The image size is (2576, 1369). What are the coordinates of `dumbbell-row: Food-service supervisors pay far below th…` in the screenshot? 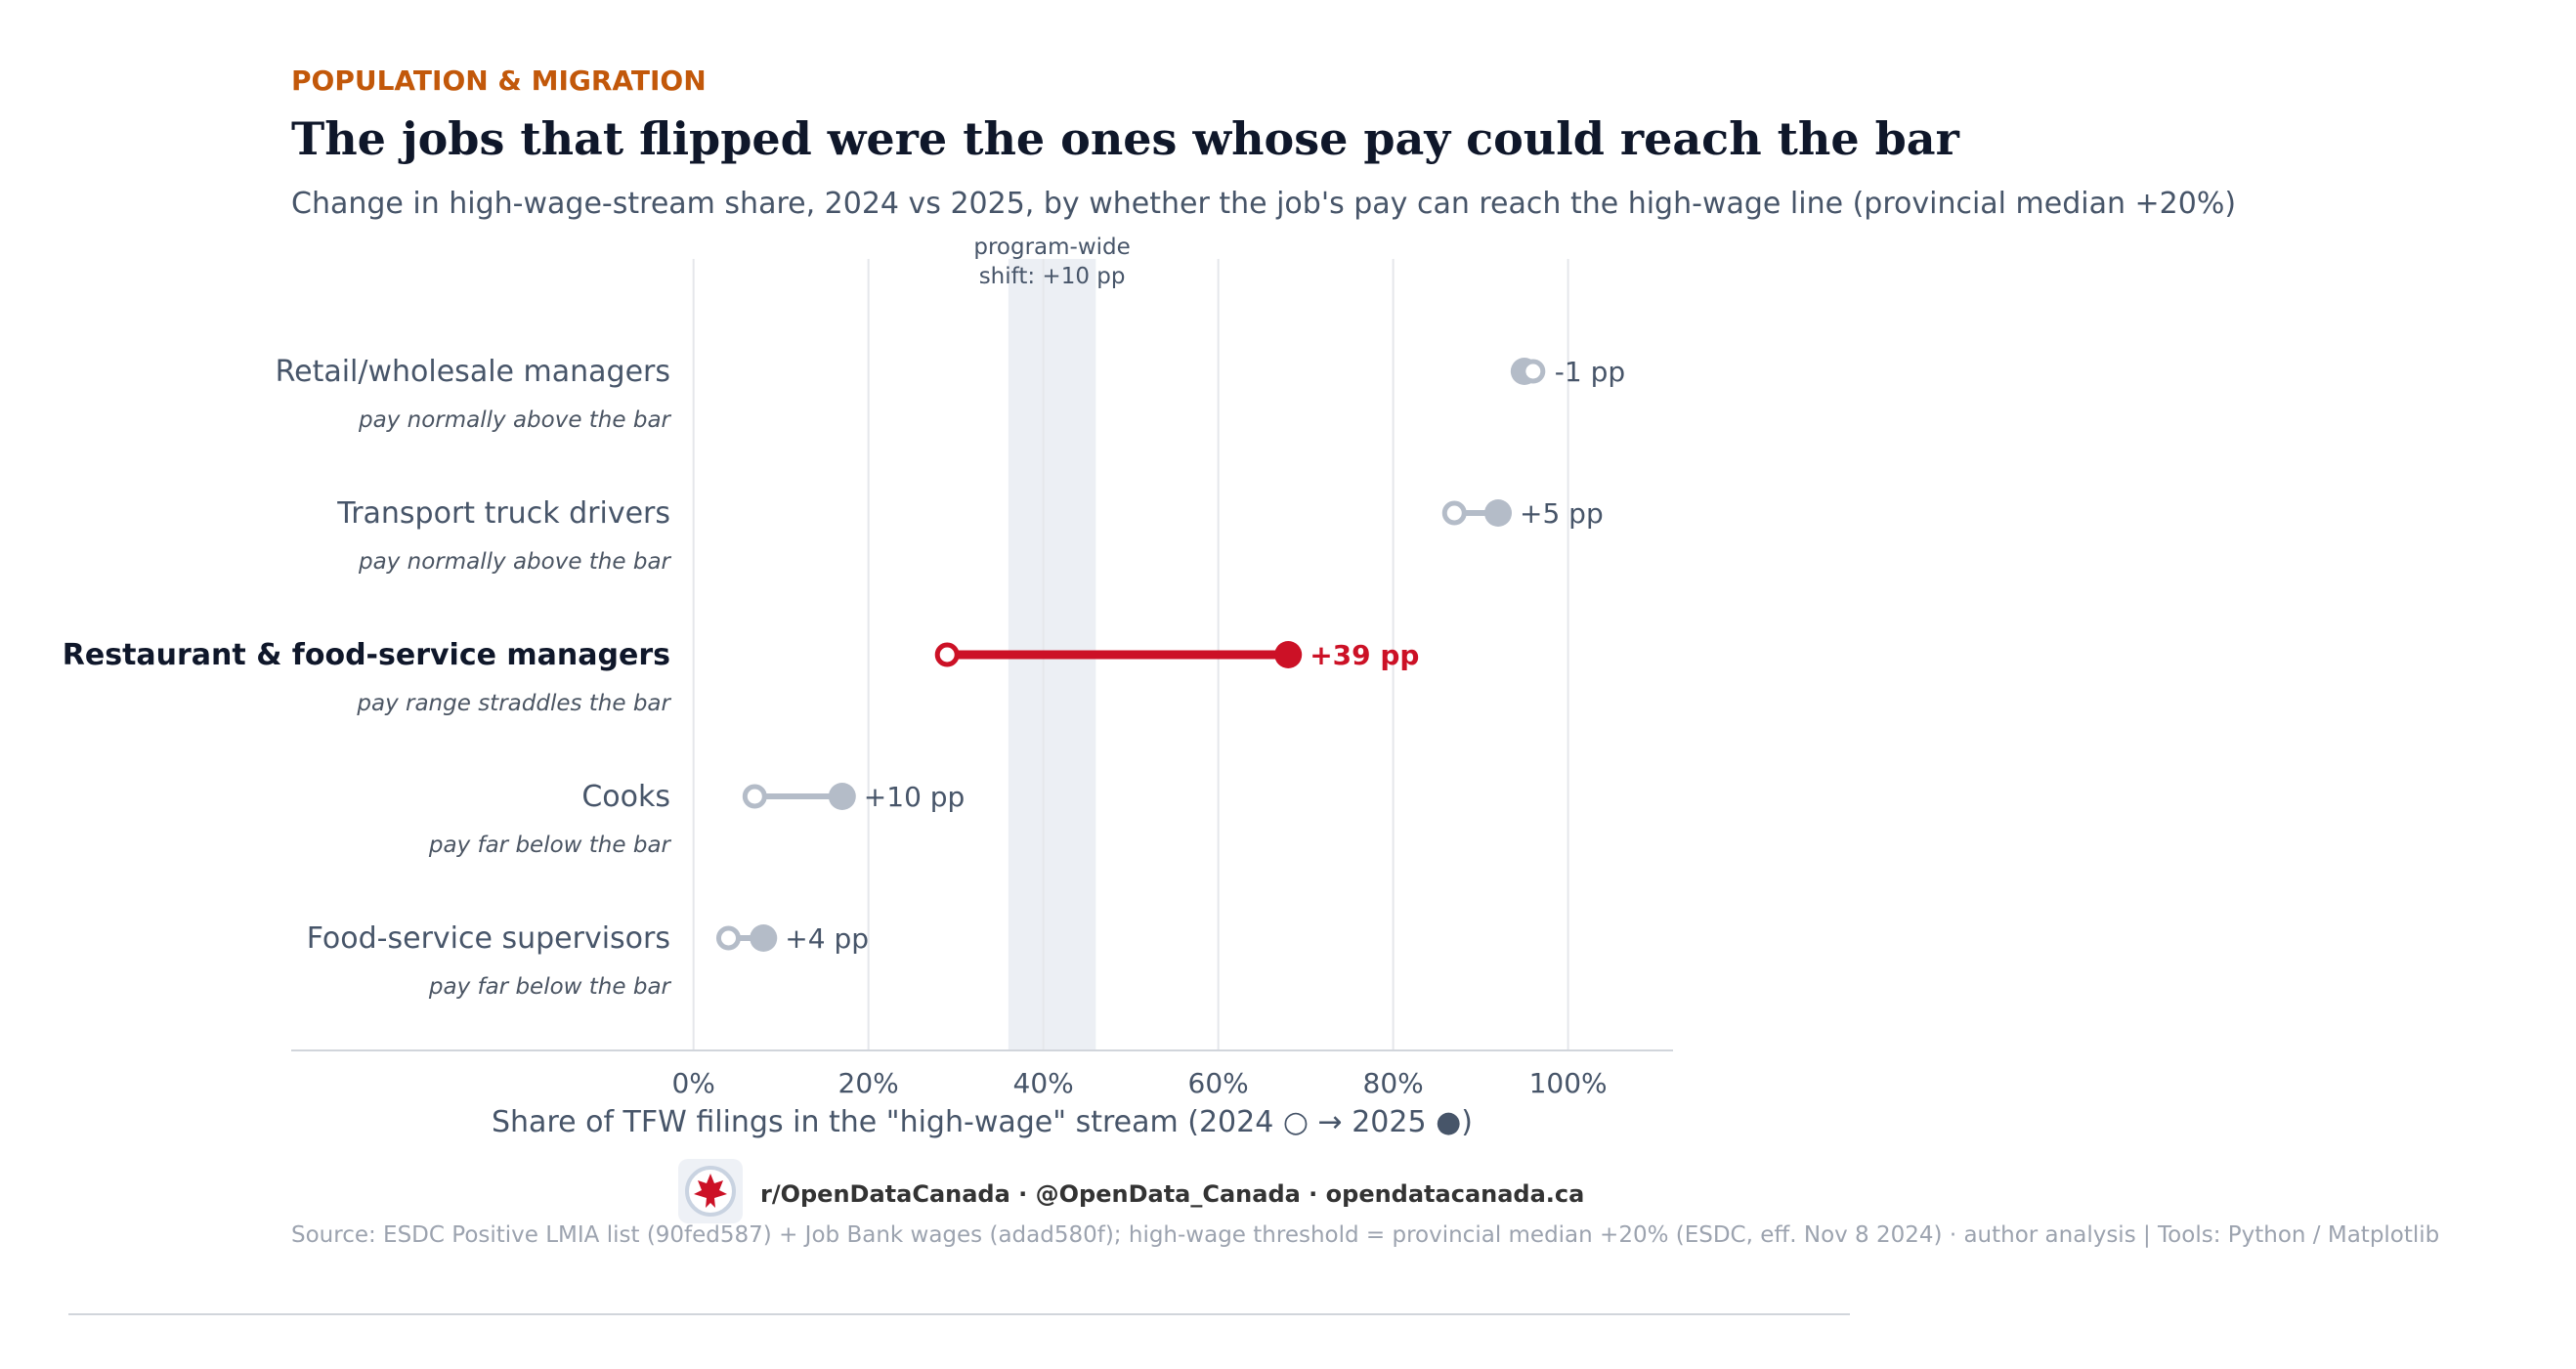 It's located at (588, 960).